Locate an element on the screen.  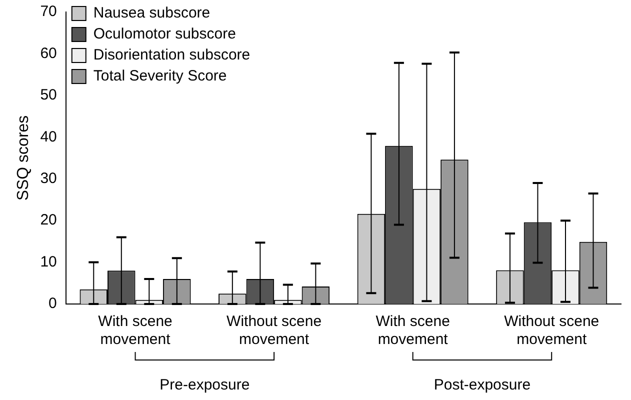
y-axis-title: SSQ scores is located at coordinates (23, 158).